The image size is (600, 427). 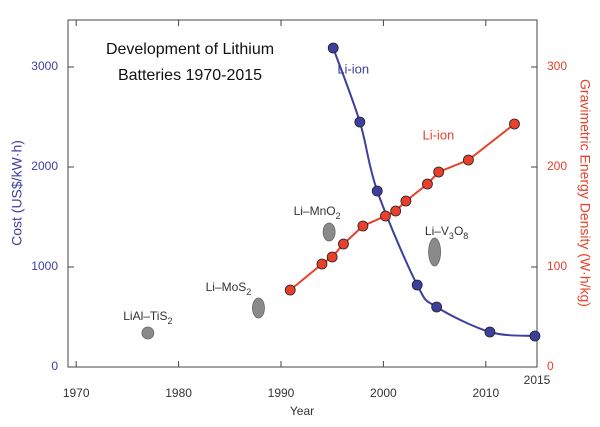 I want to click on y-tick-label: 2000, so click(x=44, y=166).